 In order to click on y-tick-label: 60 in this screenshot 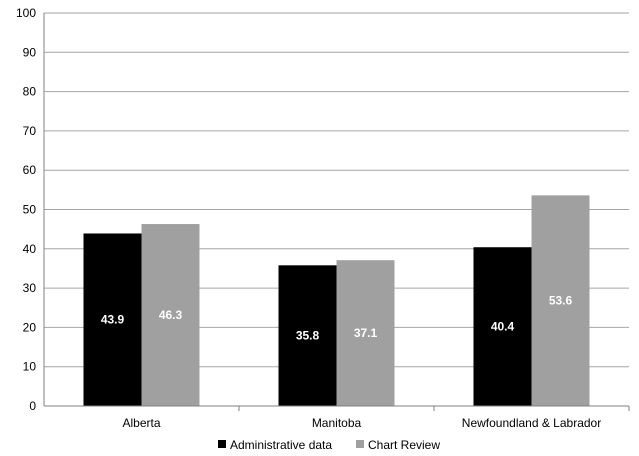, I will do `click(30, 170)`.